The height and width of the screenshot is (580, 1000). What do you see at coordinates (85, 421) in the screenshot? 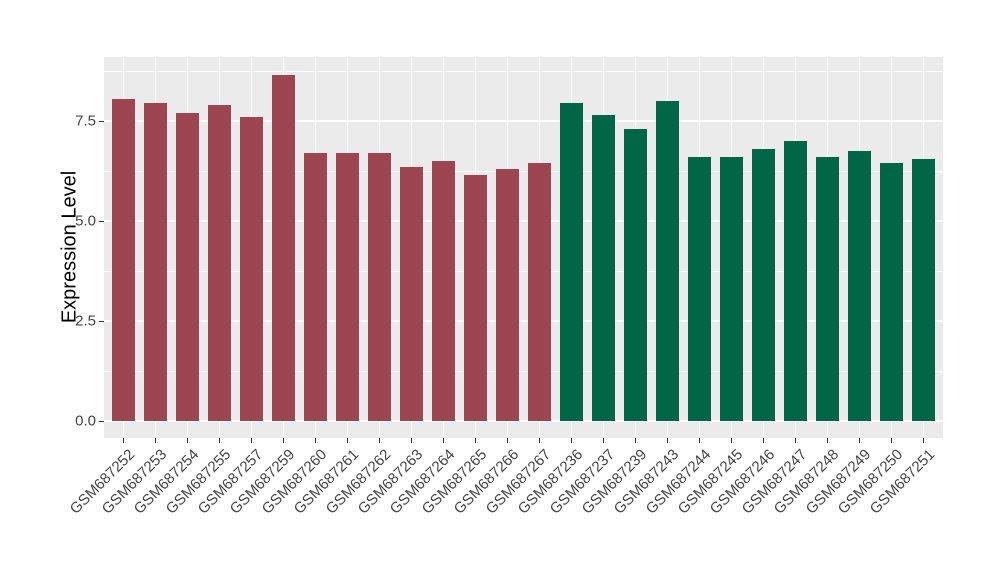
I see `y-tick-label: 0.0` at bounding box center [85, 421].